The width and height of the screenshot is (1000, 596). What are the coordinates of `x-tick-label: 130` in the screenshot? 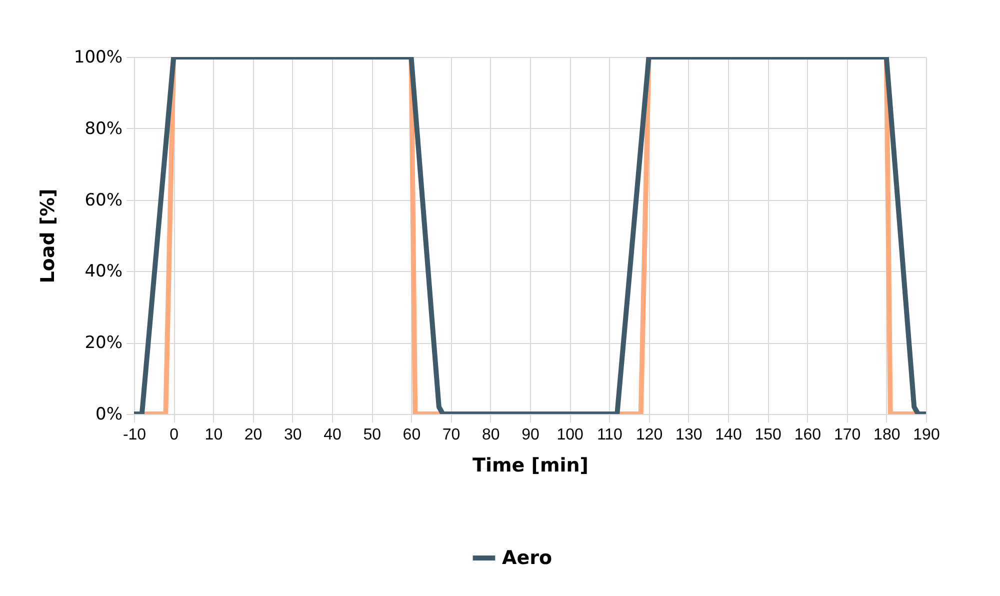 It's located at (689, 435).